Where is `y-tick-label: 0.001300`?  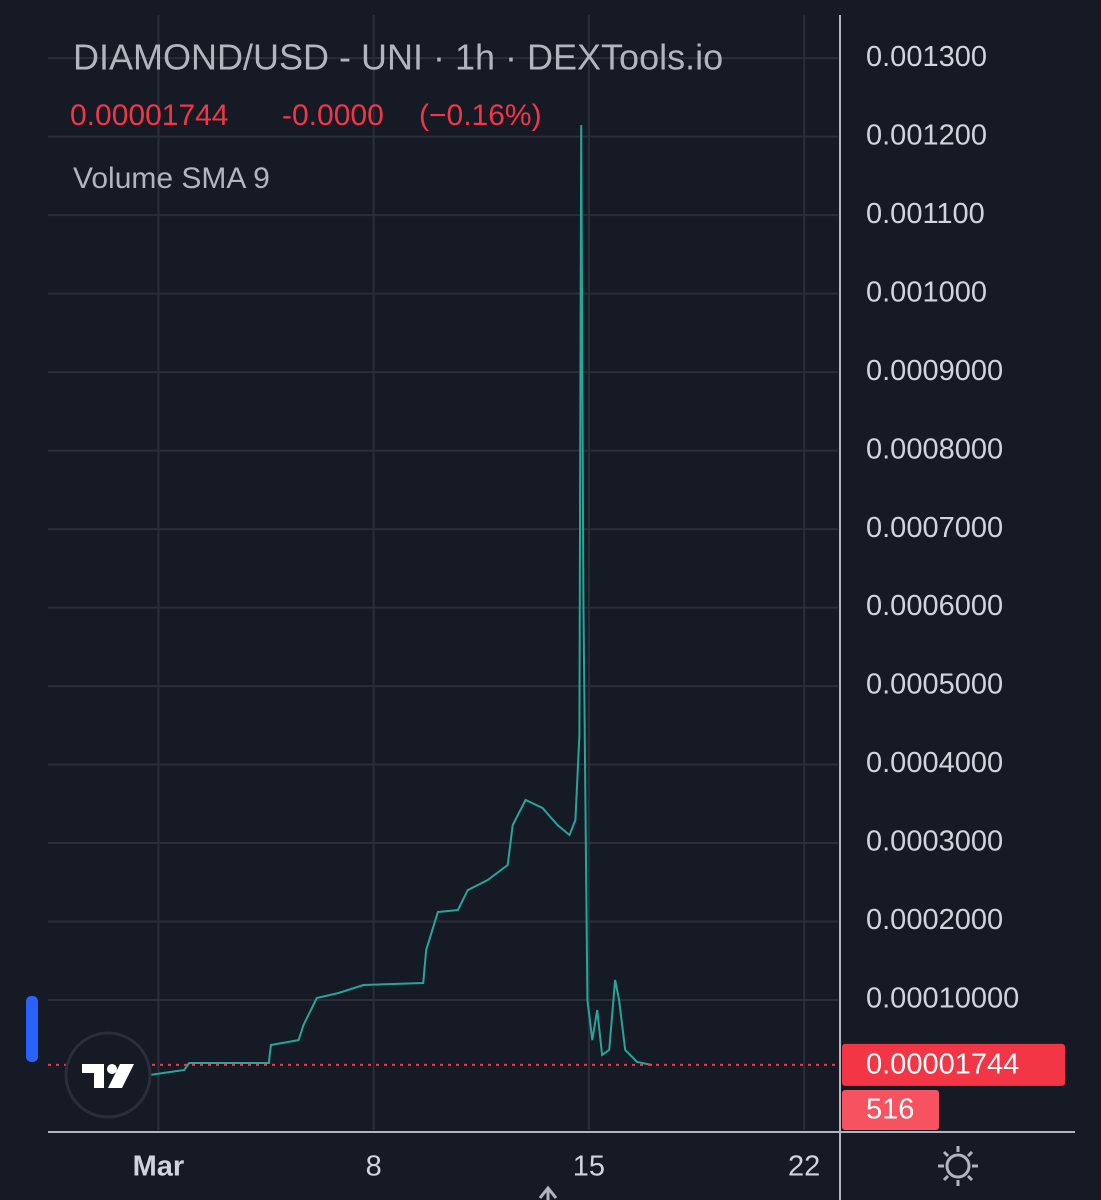
y-tick-label: 0.001300 is located at coordinates (926, 57).